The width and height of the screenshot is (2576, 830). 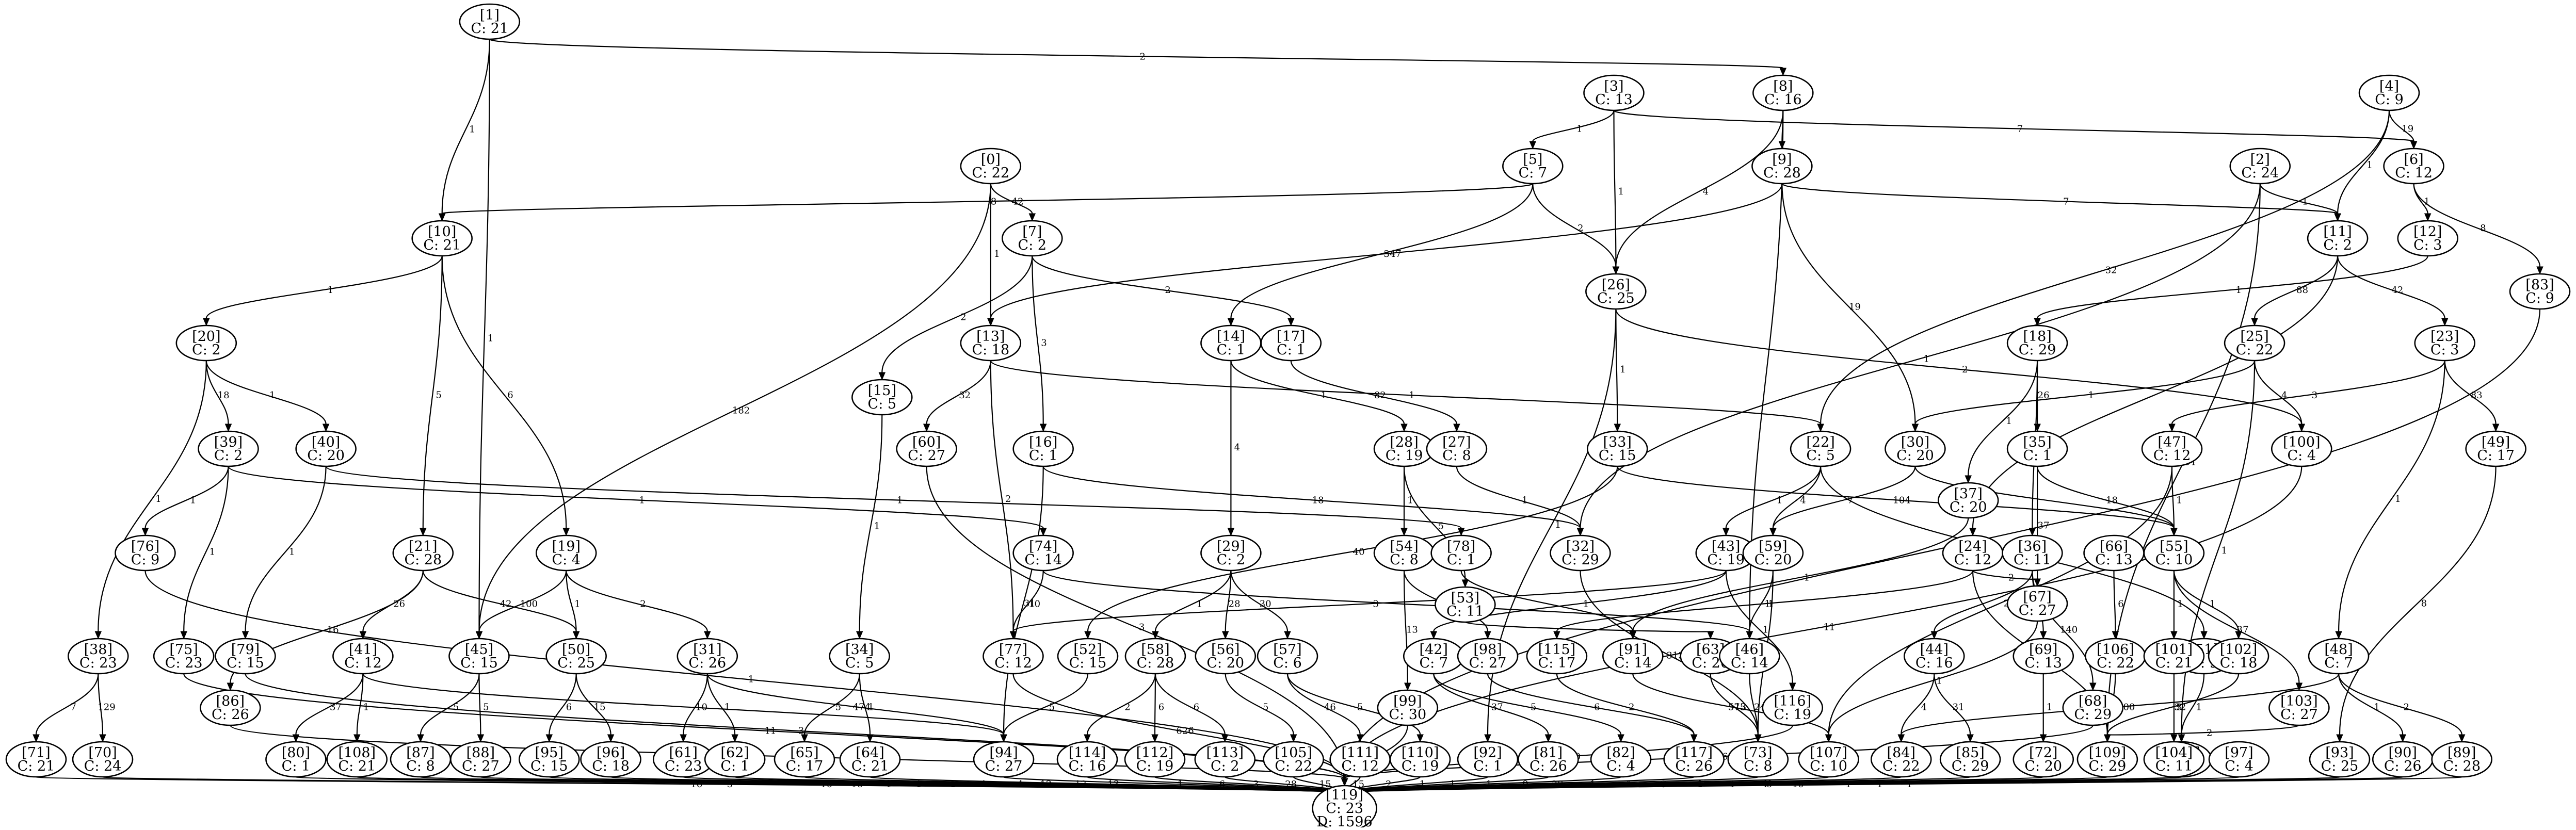 I want to click on node-67: [67]C: 27, so click(x=2037, y=603).